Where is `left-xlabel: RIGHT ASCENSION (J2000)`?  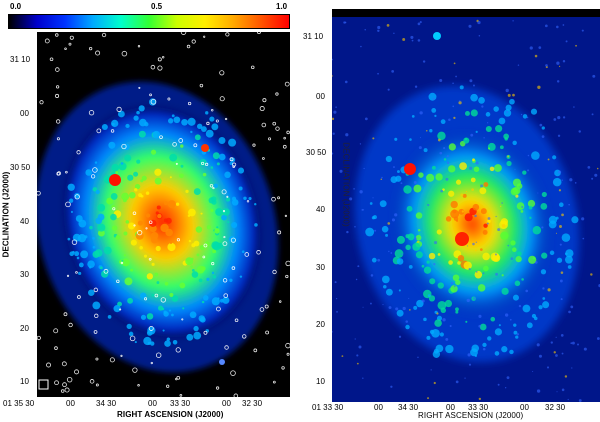
left-xlabel: RIGHT ASCENSION (J2000) is located at coordinates (170, 414).